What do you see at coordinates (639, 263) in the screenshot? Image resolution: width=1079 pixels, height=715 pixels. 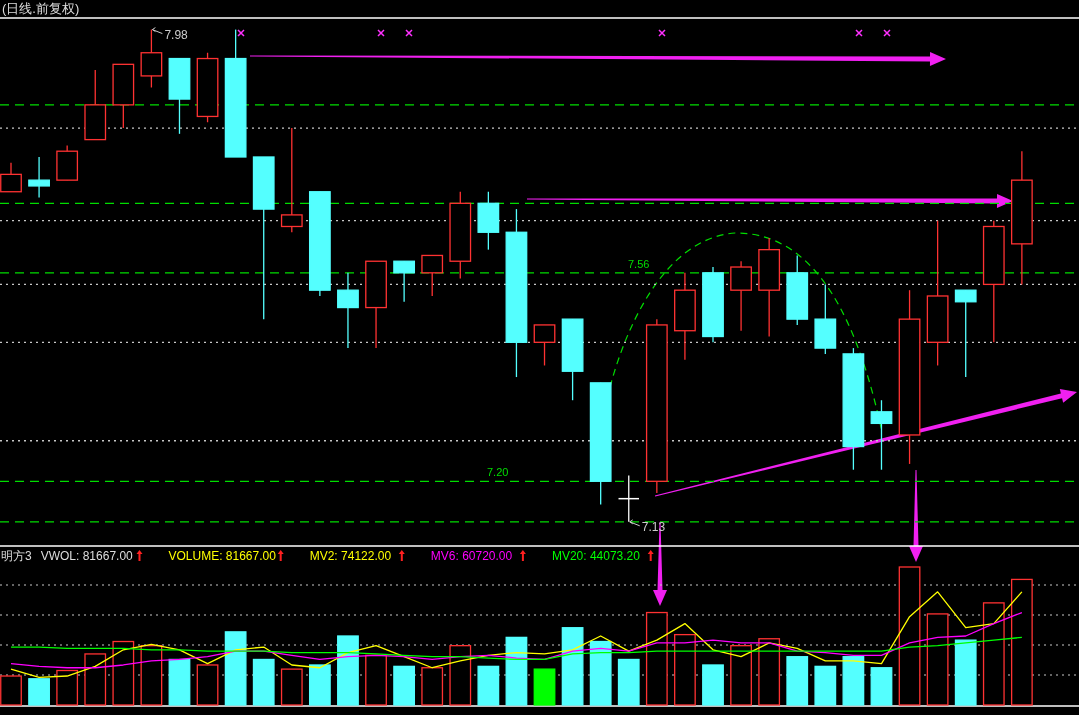 I see `ref-line-label: 7.56` at bounding box center [639, 263].